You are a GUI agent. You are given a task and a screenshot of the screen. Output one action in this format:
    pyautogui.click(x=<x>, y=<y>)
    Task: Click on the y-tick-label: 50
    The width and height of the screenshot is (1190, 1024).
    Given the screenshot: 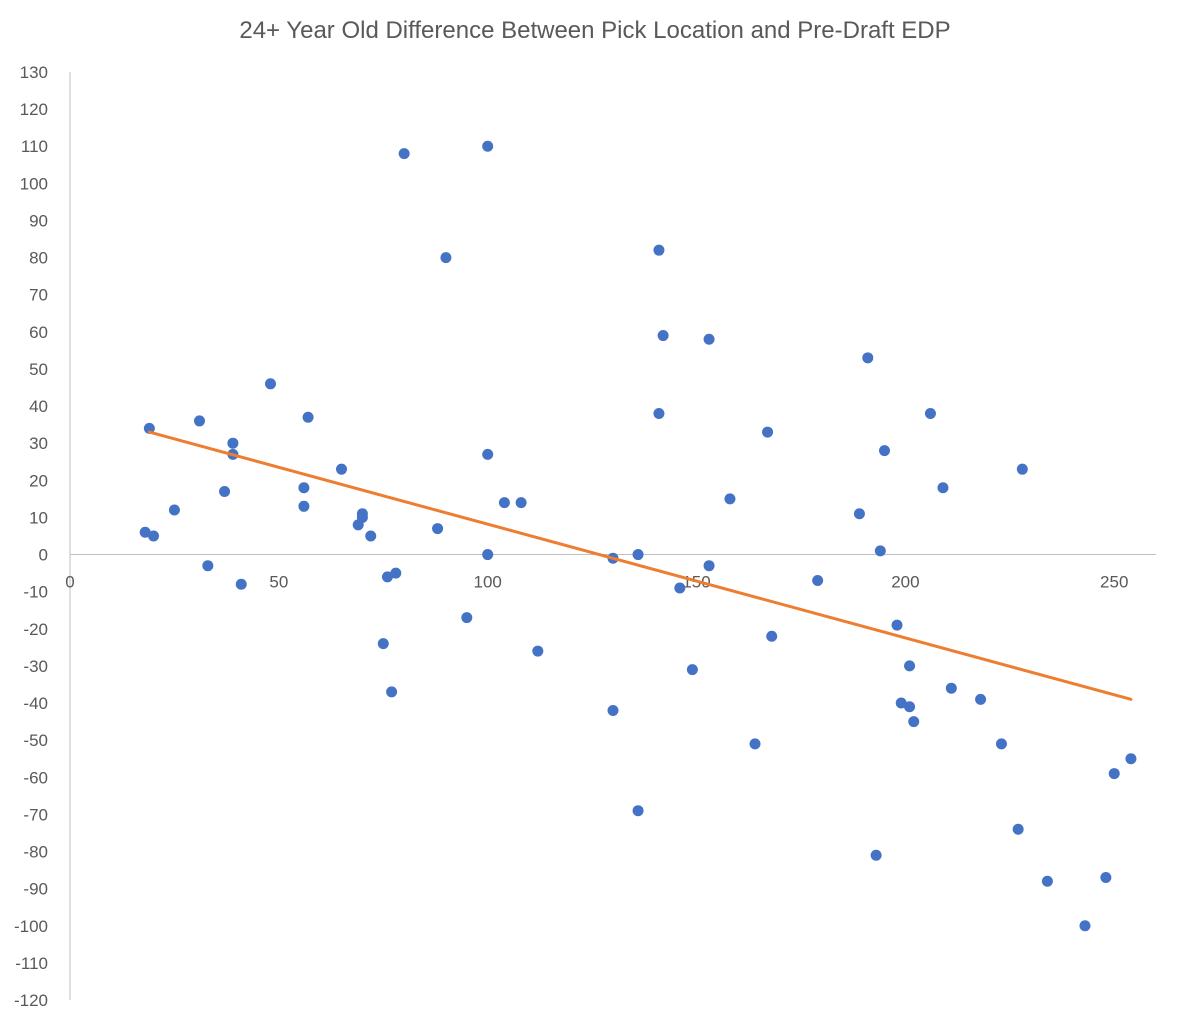 What is the action you would take?
    pyautogui.click(x=38, y=369)
    